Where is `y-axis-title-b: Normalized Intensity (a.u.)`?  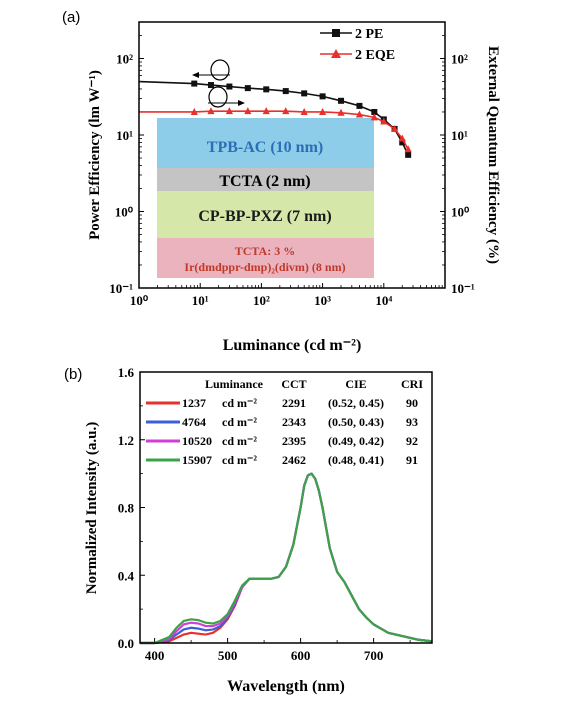 y-axis-title-b: Normalized Intensity (a.u.) is located at coordinates (92, 508).